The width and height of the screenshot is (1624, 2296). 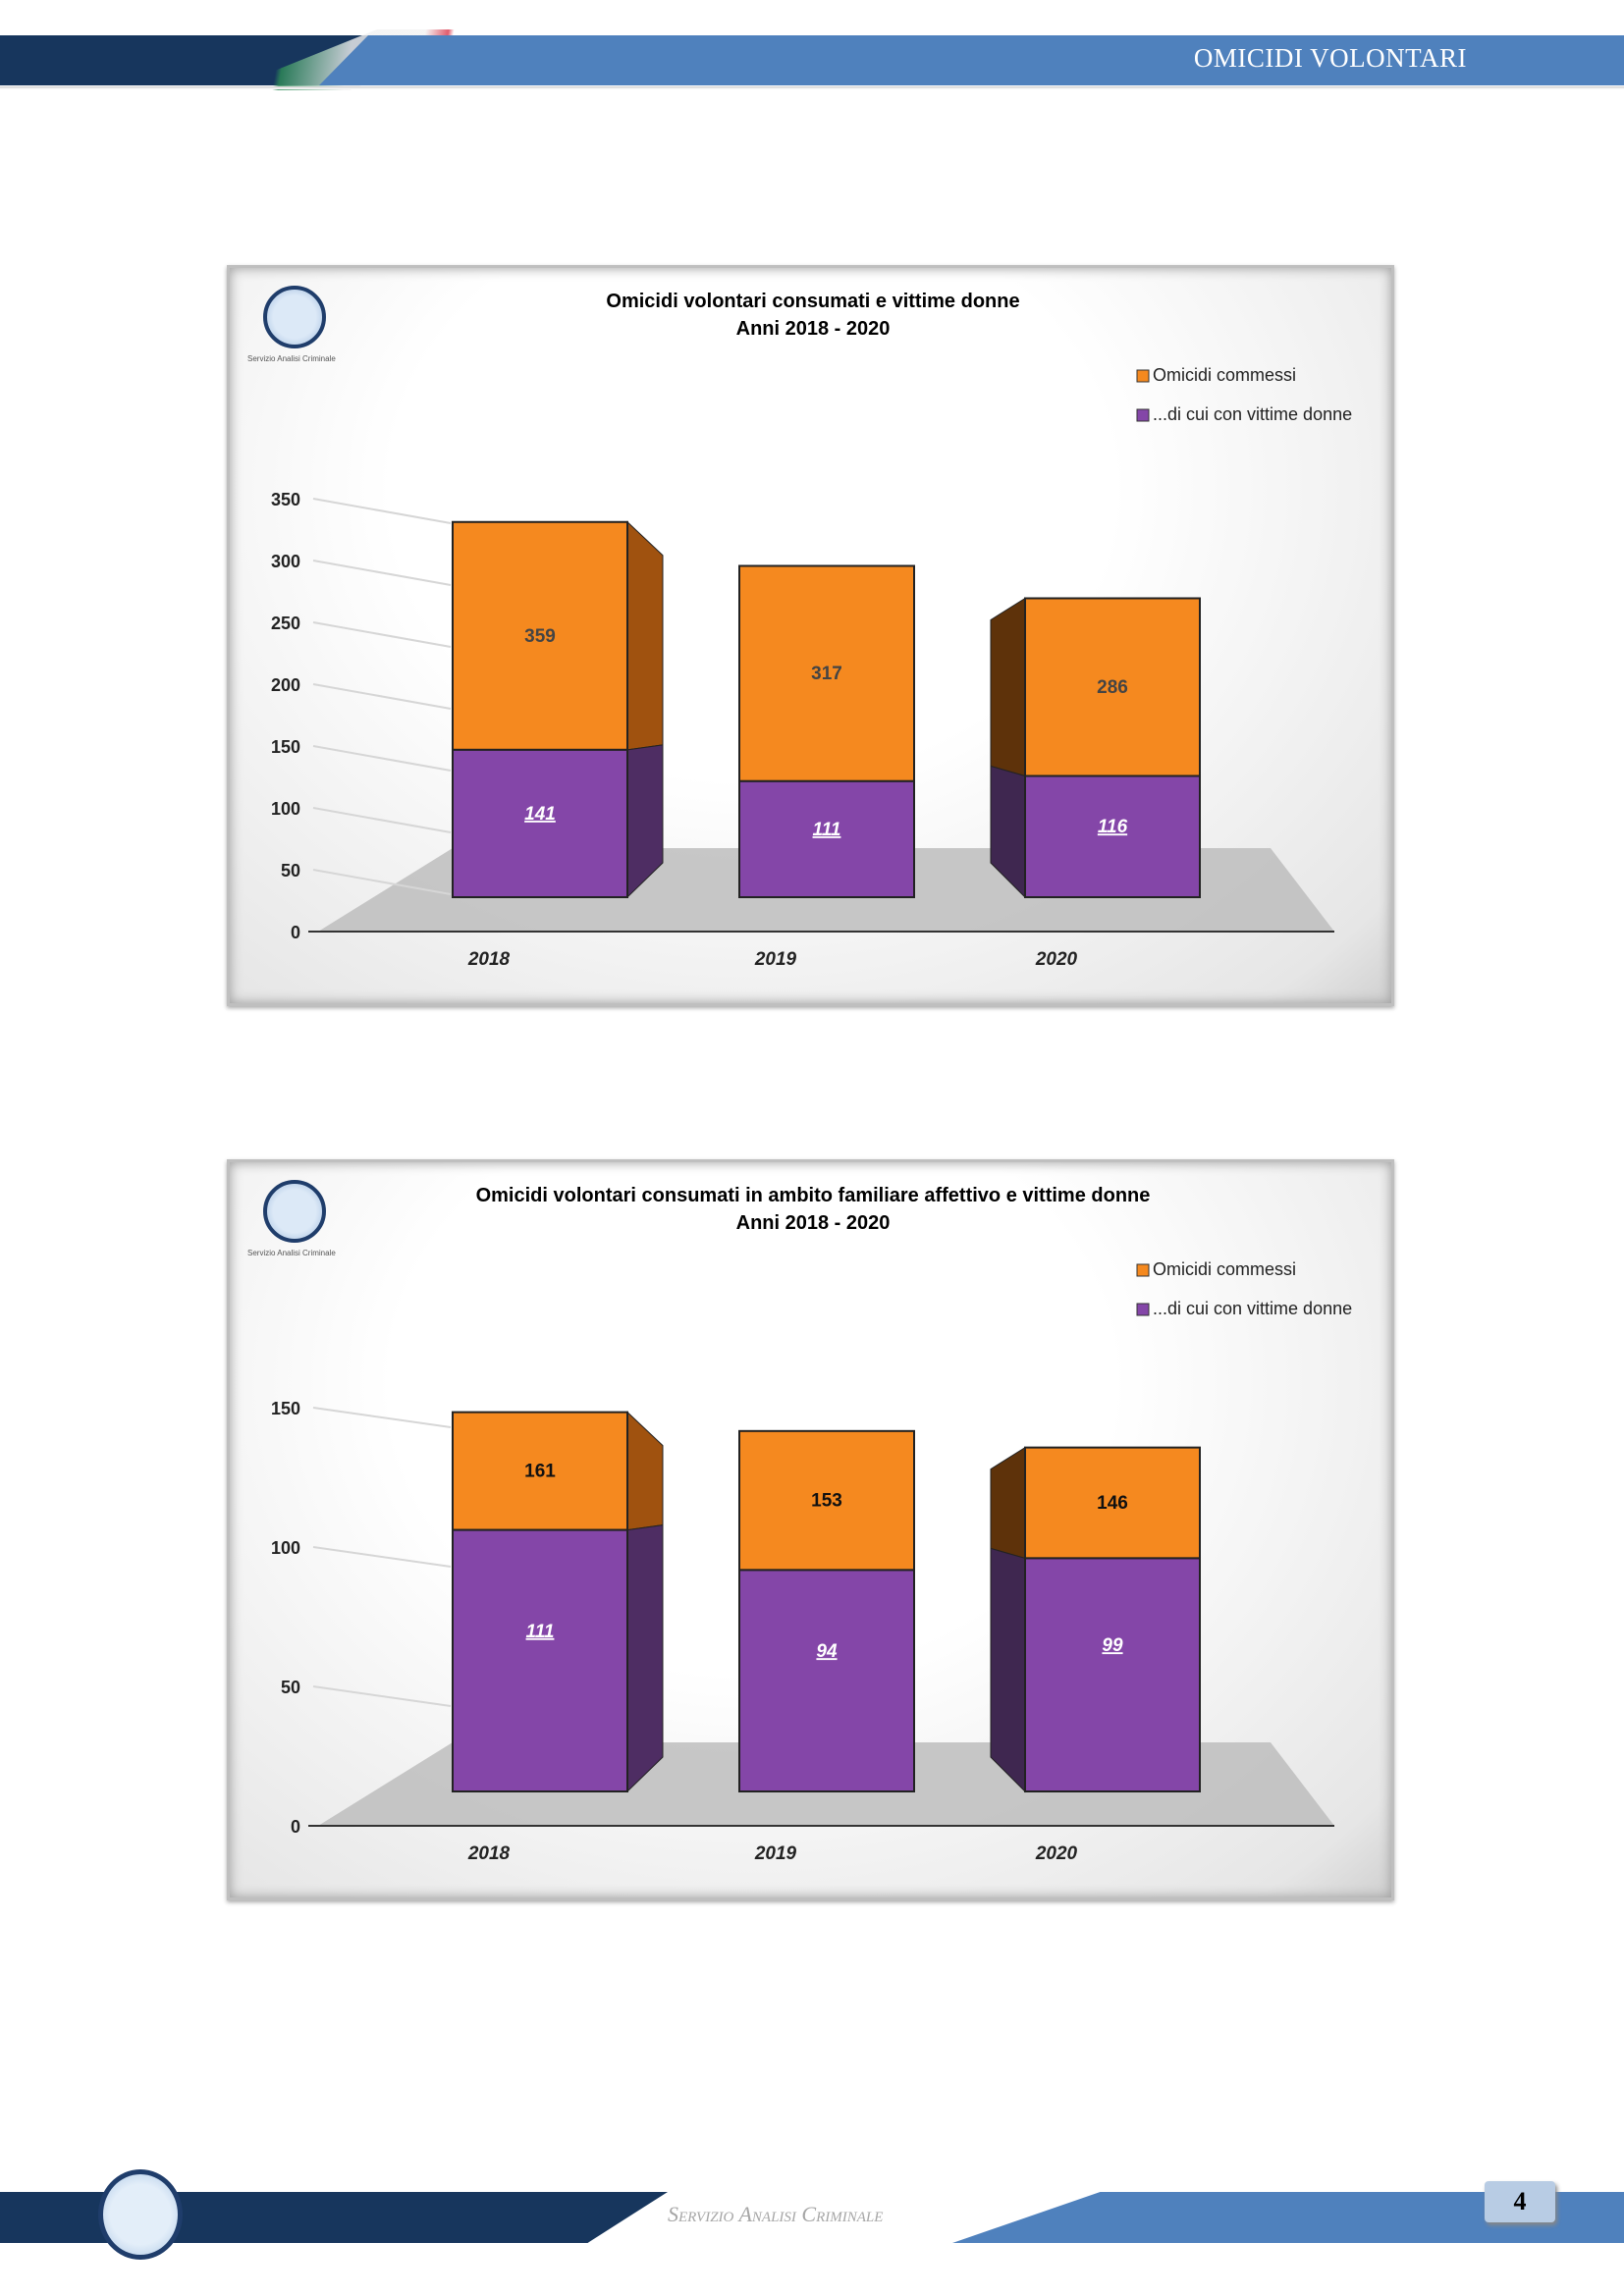 What do you see at coordinates (285, 500) in the screenshot?
I see `y-tick-label: 350` at bounding box center [285, 500].